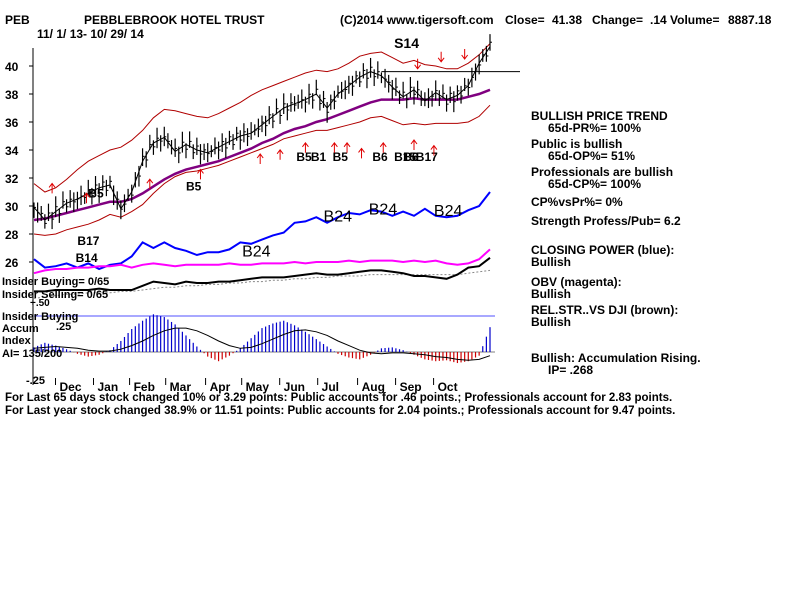 This screenshot has height=600, width=800. I want to click on relstr-ma-dotted-line, so click(262, 284).